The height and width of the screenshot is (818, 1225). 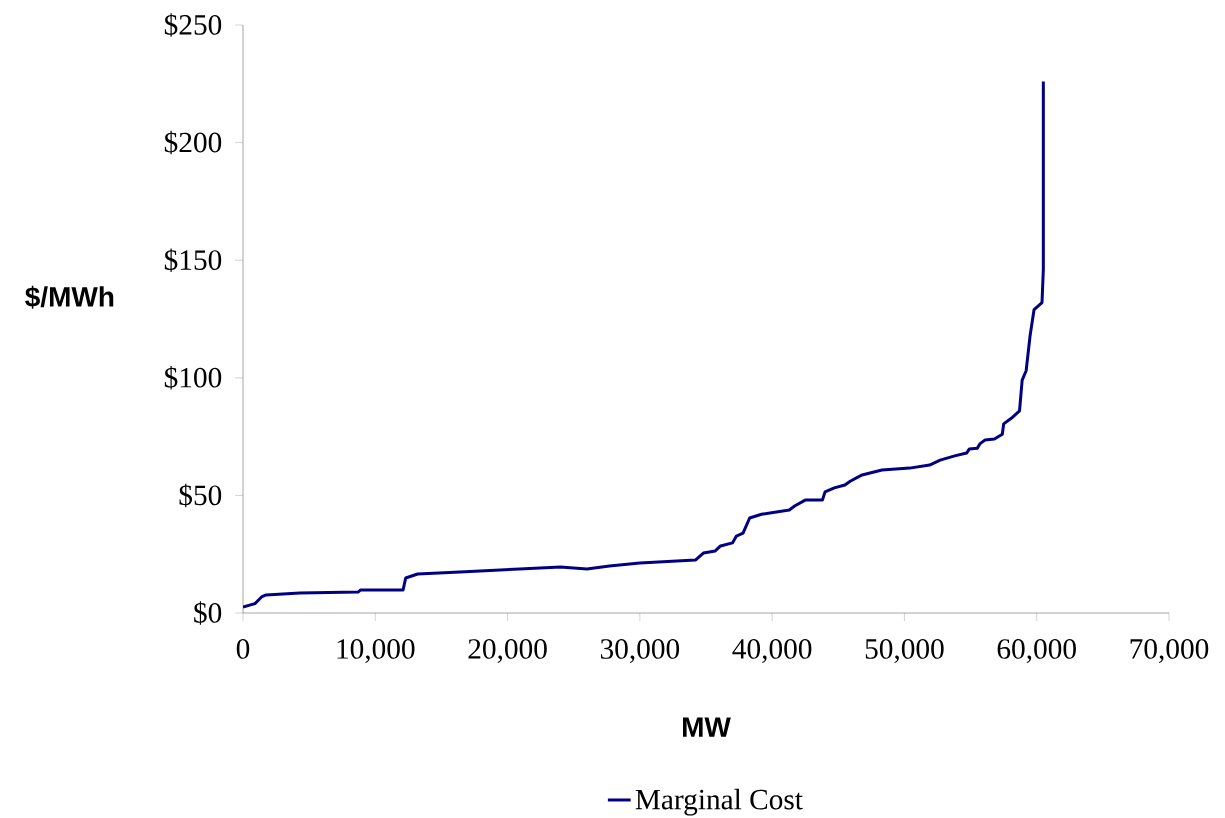 I want to click on y-axis-title: $/MWh, so click(x=69, y=297).